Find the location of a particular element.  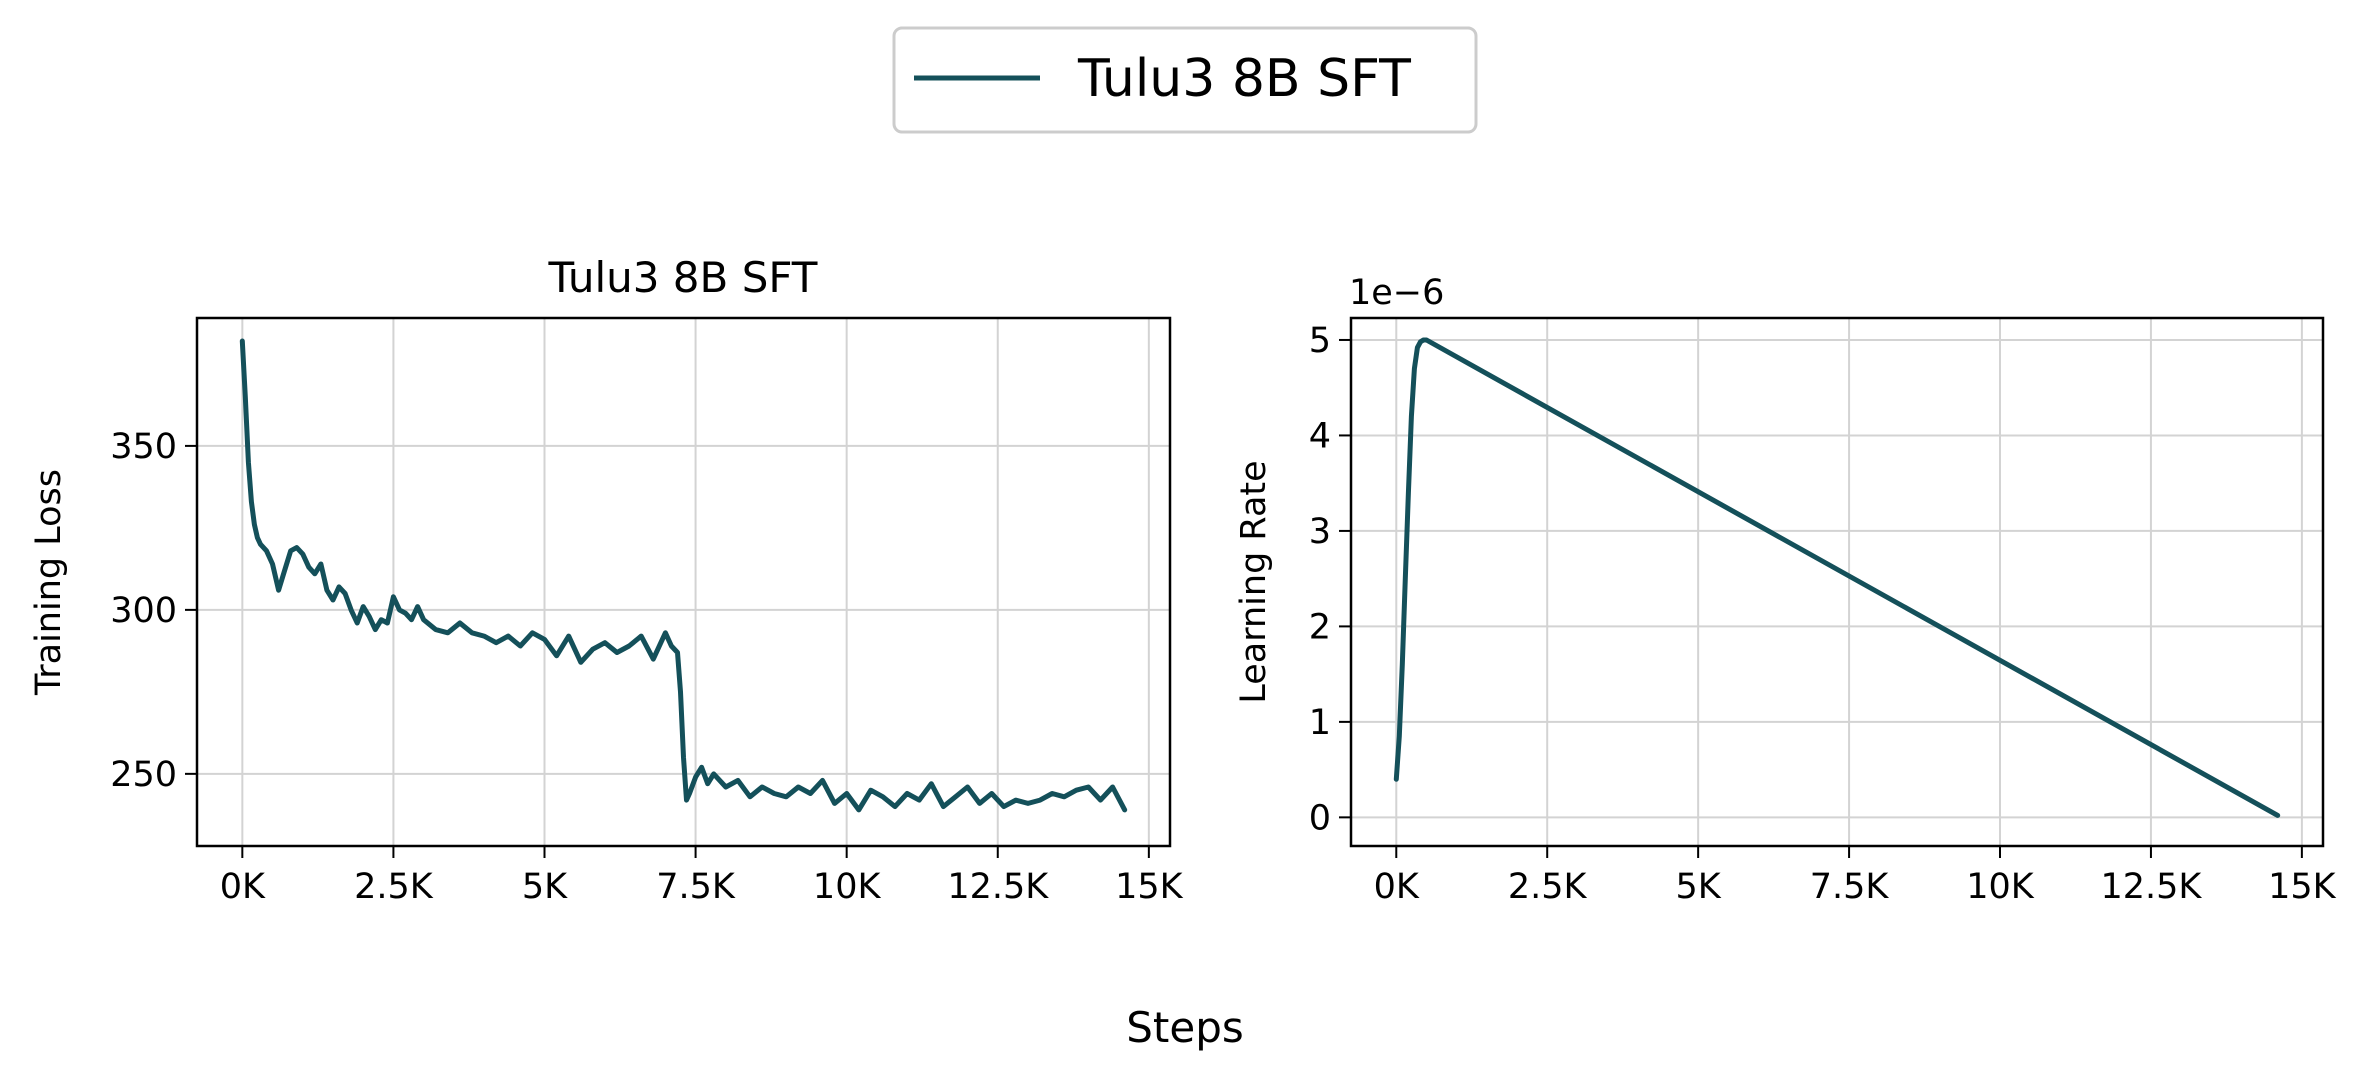

lr-x-tick-label: 12.5K is located at coordinates (2151, 887).